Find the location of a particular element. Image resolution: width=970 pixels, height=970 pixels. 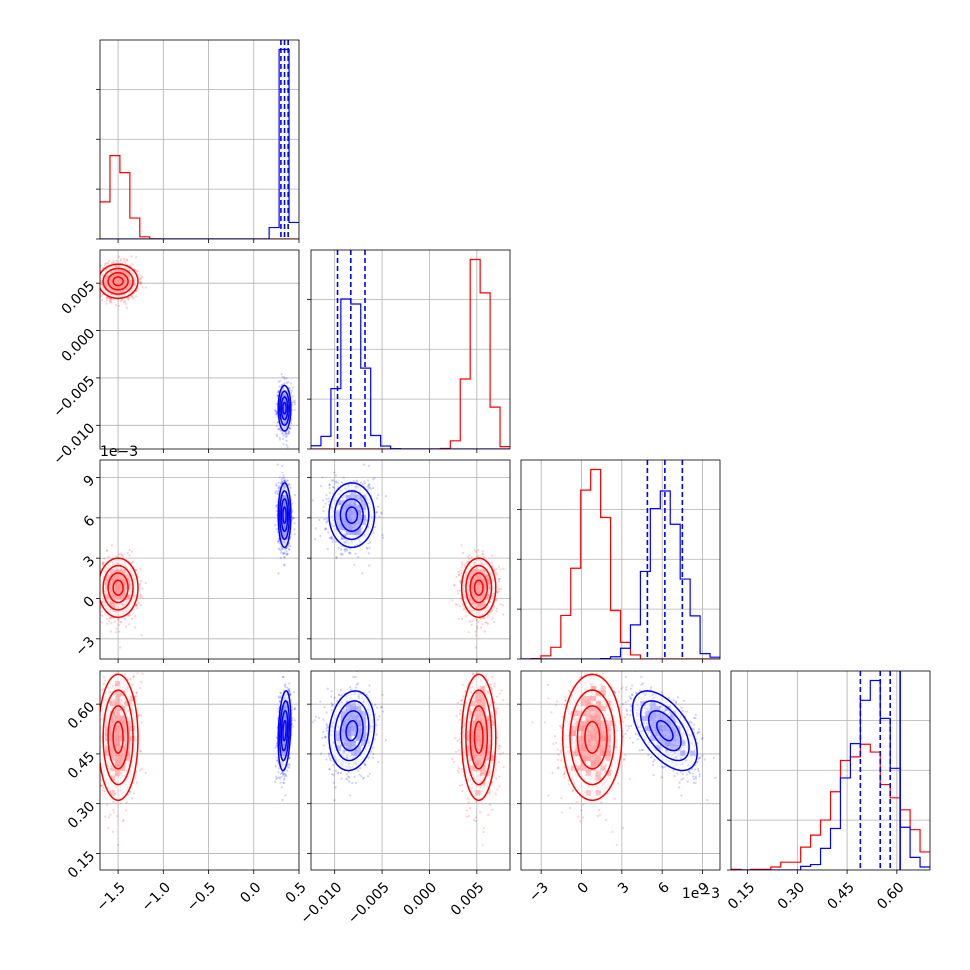

panel-background is located at coordinates (199, 559).